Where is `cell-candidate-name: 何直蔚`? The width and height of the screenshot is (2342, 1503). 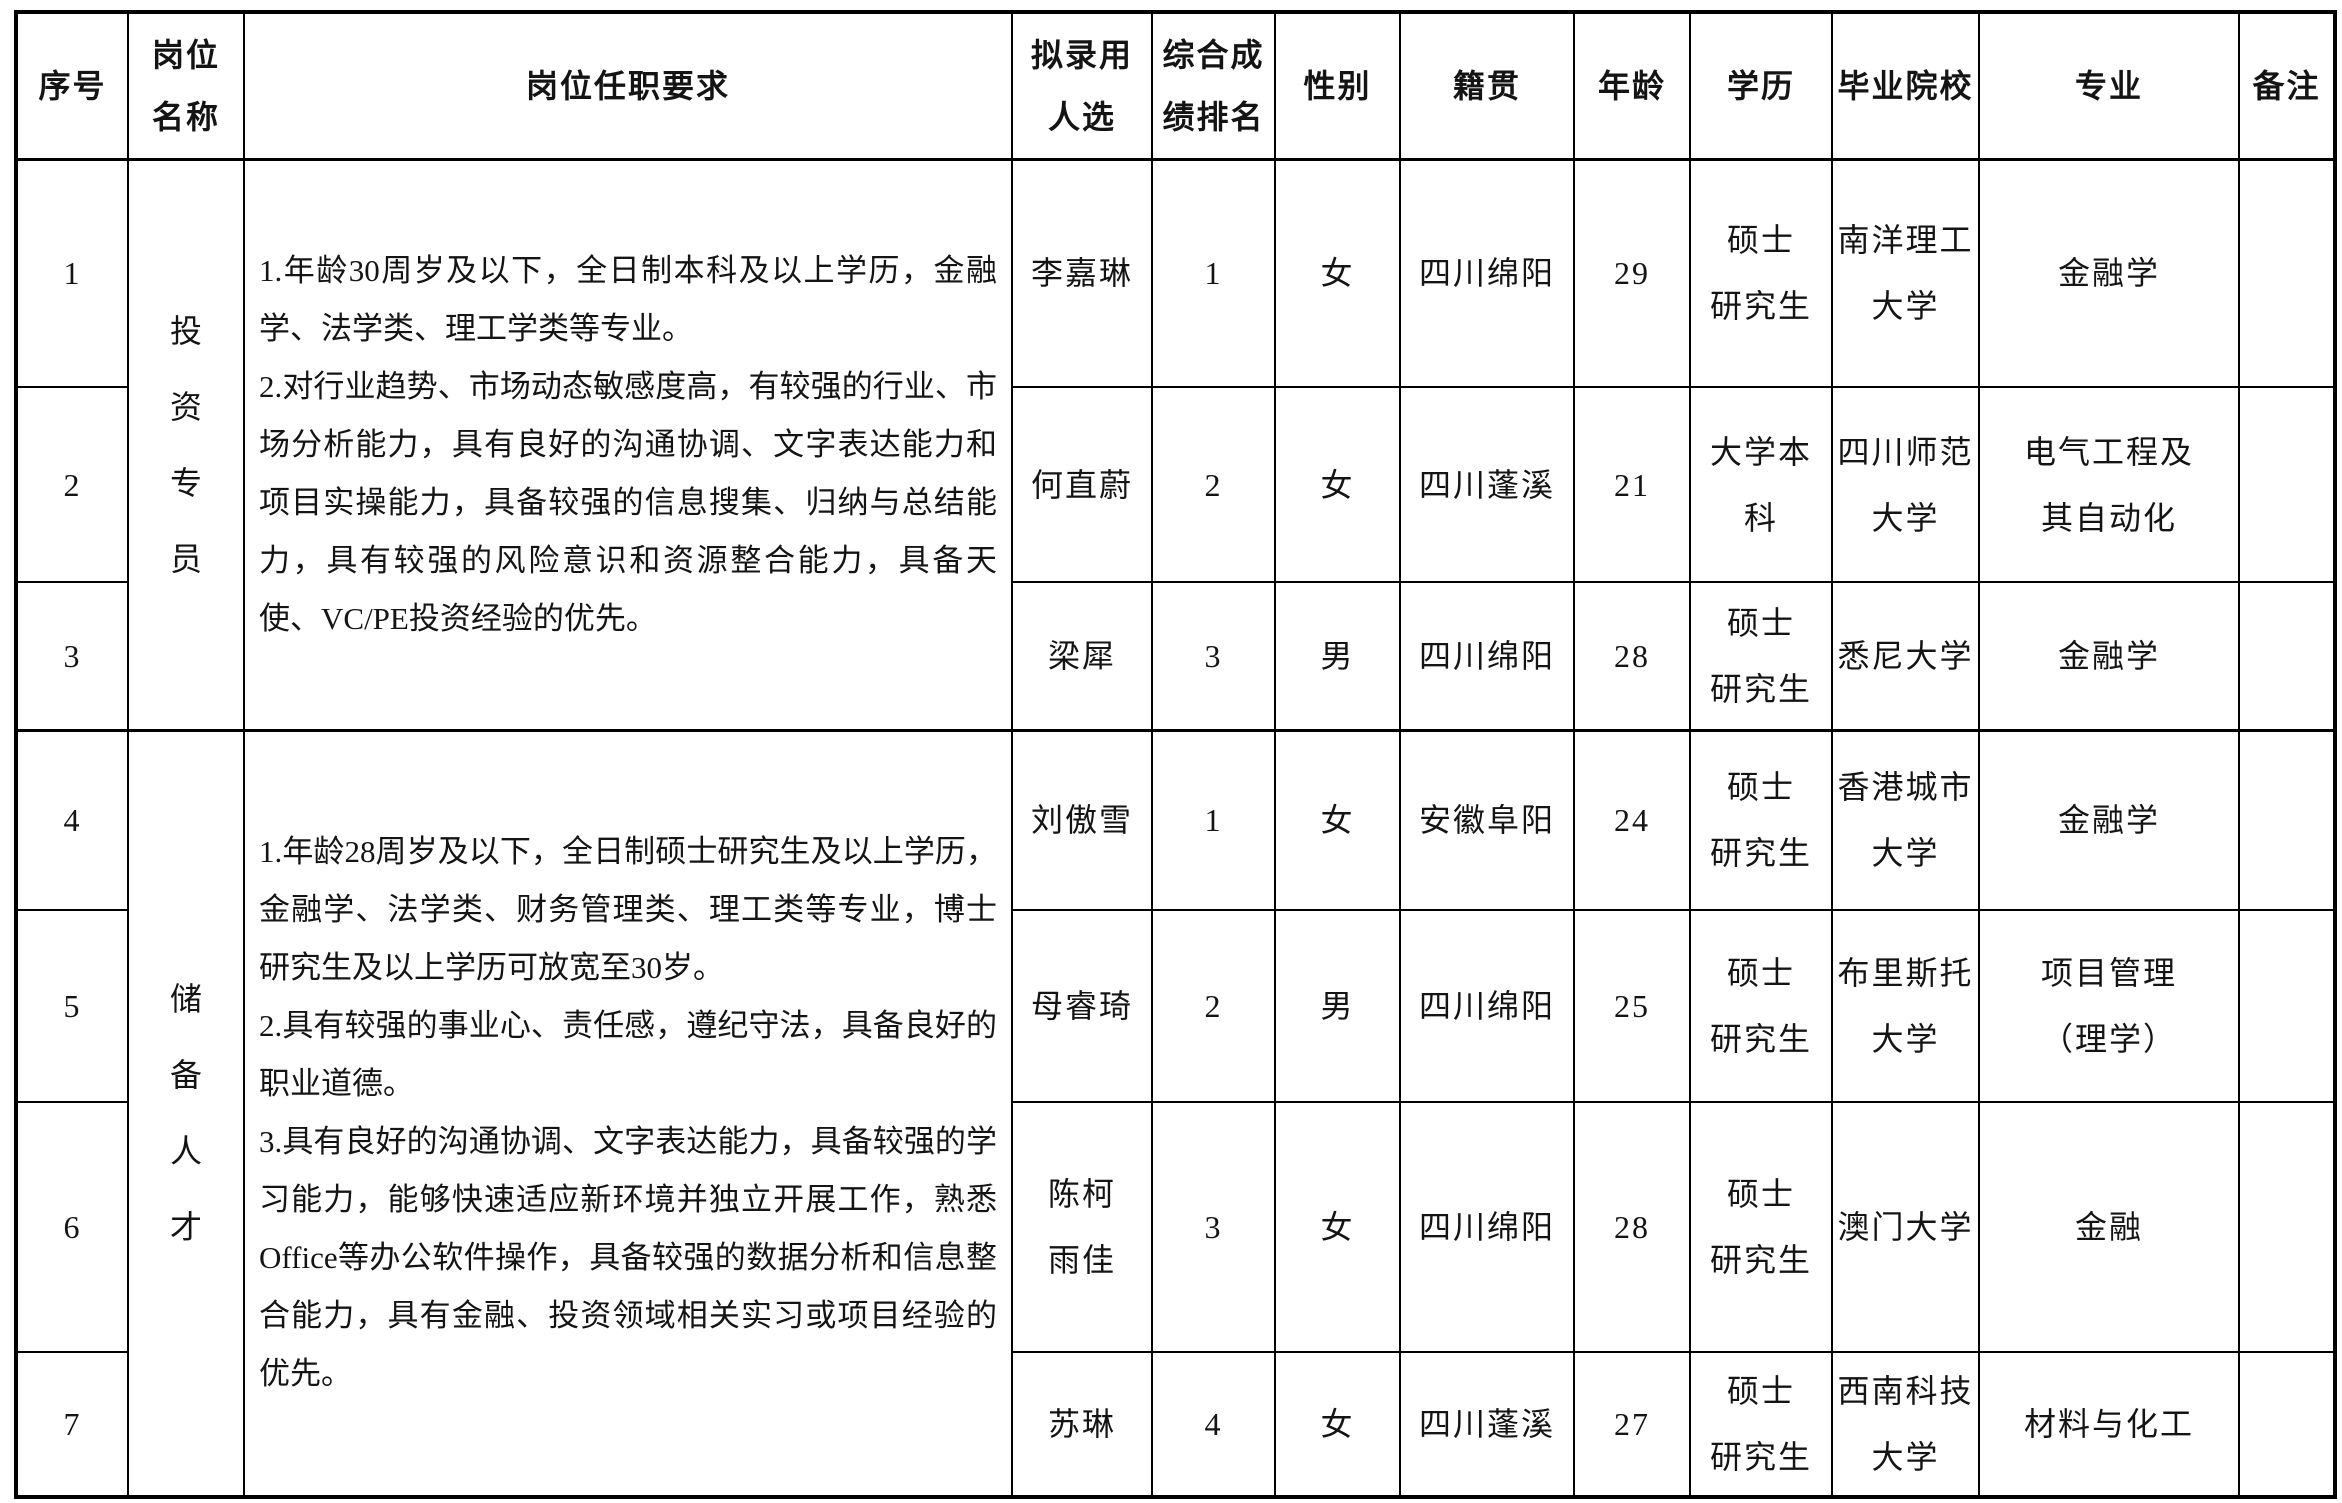
cell-candidate-name: 何直蔚 is located at coordinates (1082, 484).